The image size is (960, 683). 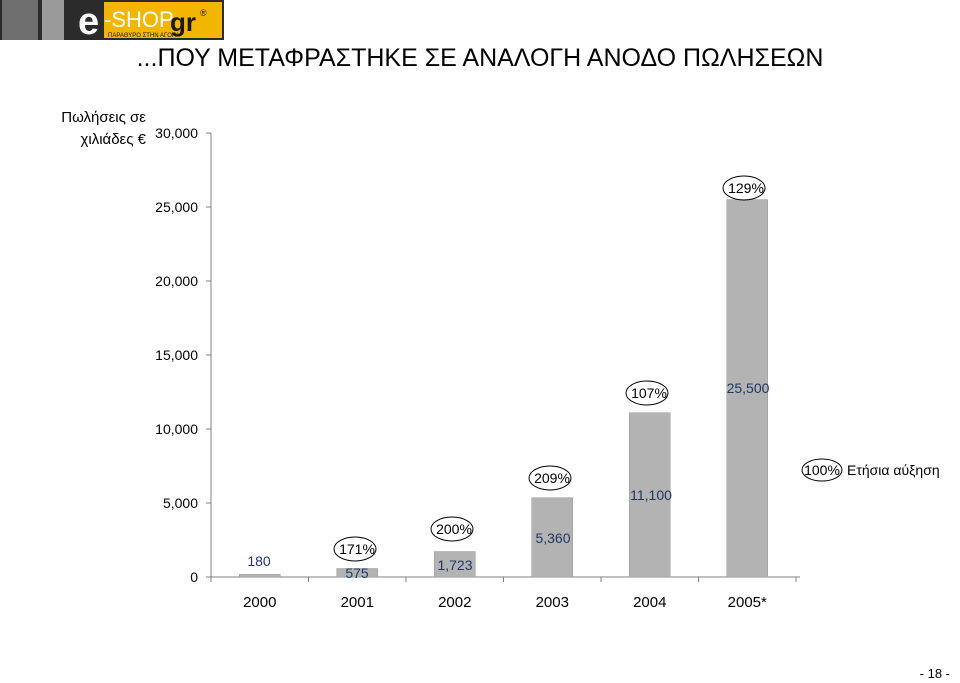 What do you see at coordinates (144, 36) in the screenshot?
I see `logo-tagline: ΠΑΡΑΘΥΡΟ ΣΤΗΝ ΑΓΟΡΑ` at bounding box center [144, 36].